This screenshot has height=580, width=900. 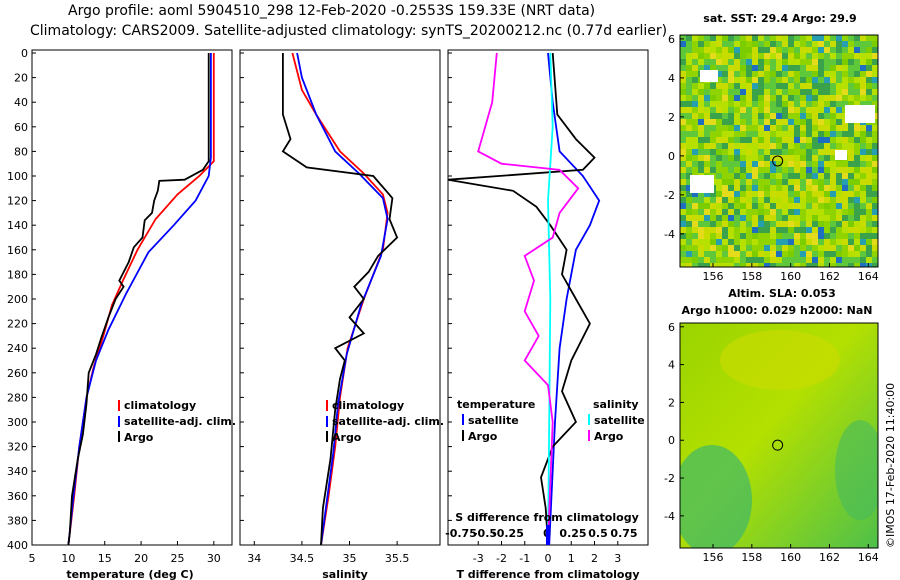 What do you see at coordinates (521, 299) in the screenshot?
I see `series-line-t-argo` at bounding box center [521, 299].